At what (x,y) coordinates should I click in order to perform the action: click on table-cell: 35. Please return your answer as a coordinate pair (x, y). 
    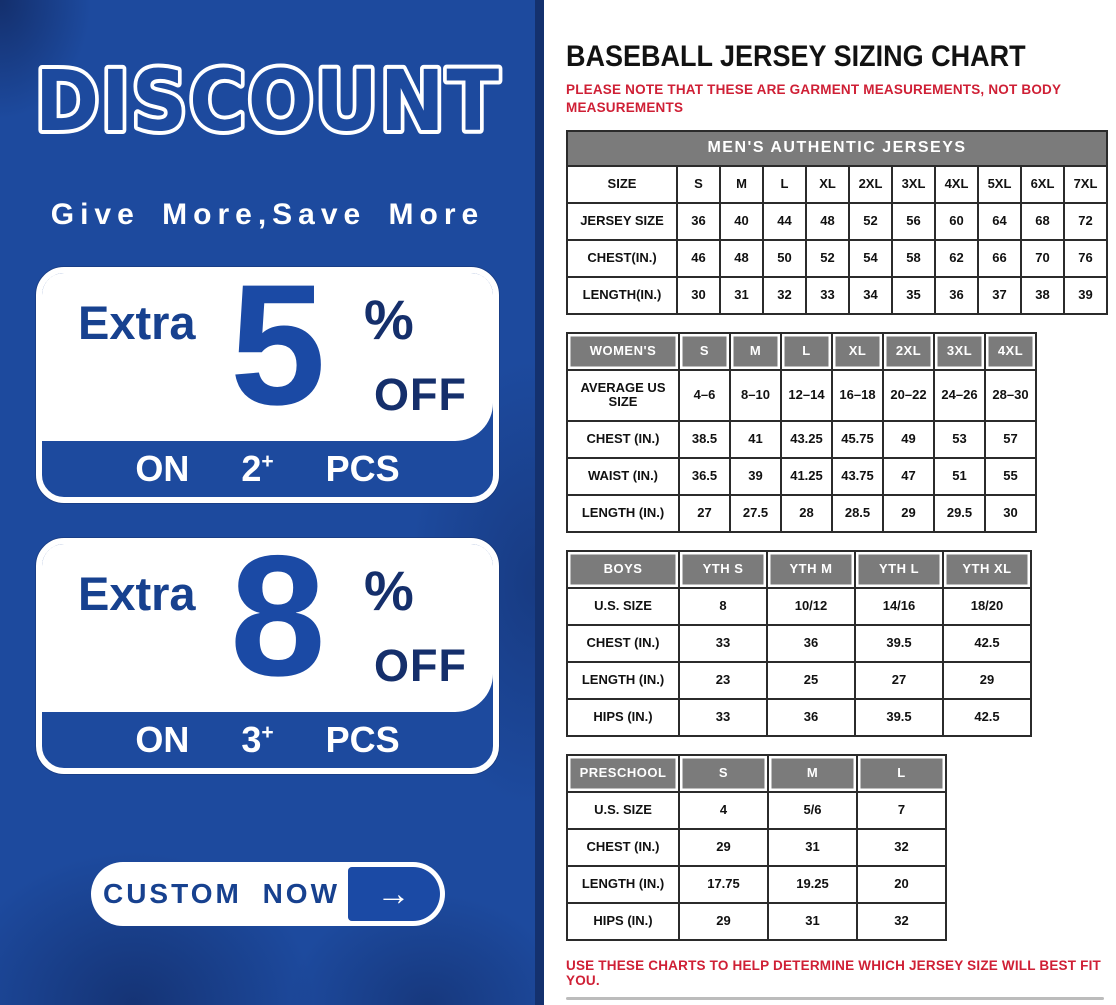
    Looking at the image, I should click on (913, 295).